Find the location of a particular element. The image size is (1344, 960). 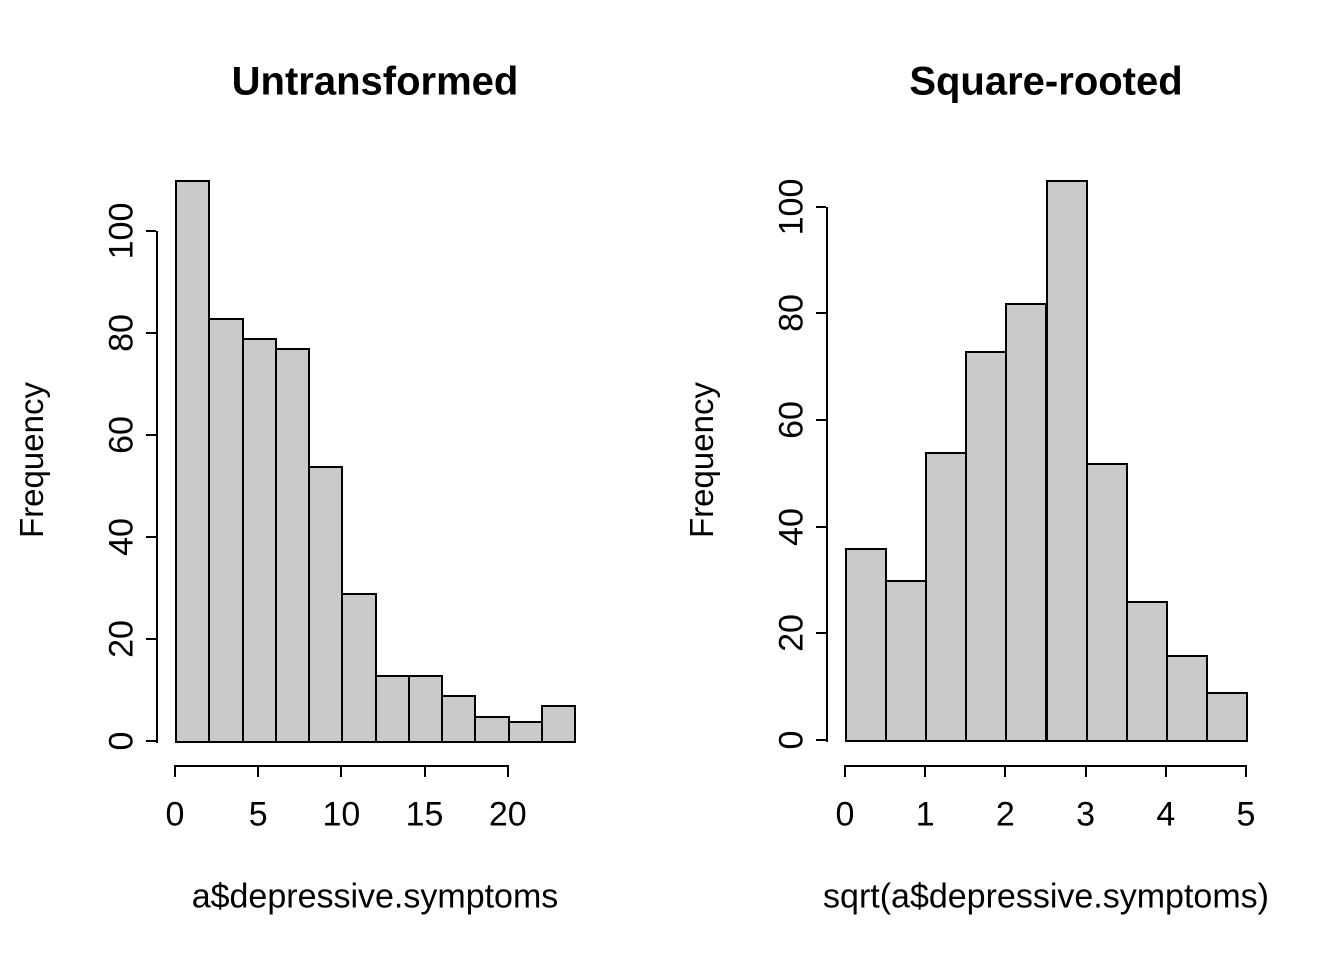

x-tick-label: 4 is located at coordinates (1166, 814).